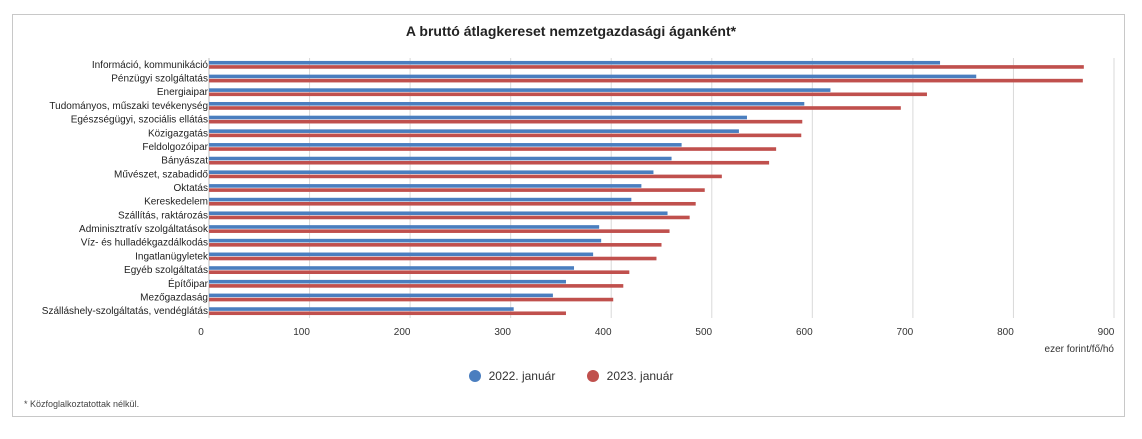  I want to click on x-tick-label: 700, so click(905, 332).